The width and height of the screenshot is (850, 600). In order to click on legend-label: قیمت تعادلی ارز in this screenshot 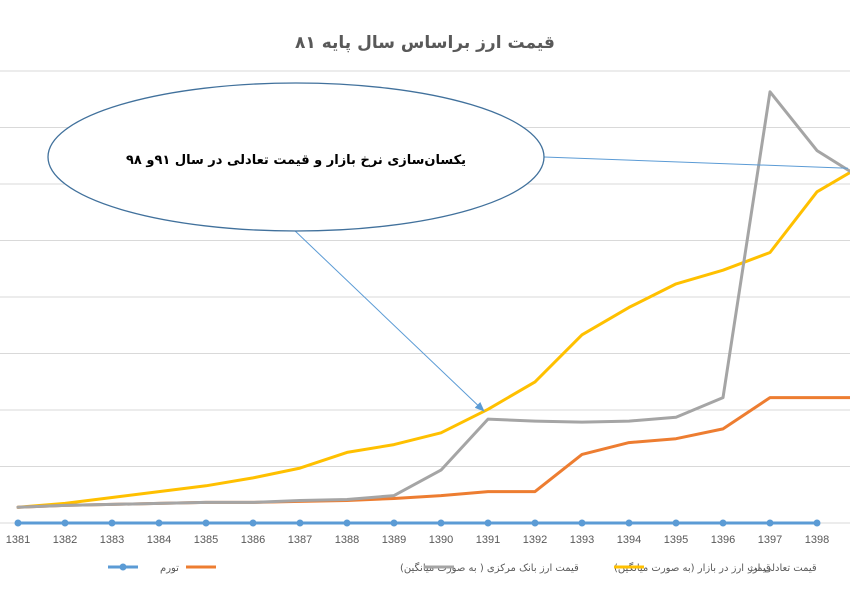, I will do `click(782, 568)`.